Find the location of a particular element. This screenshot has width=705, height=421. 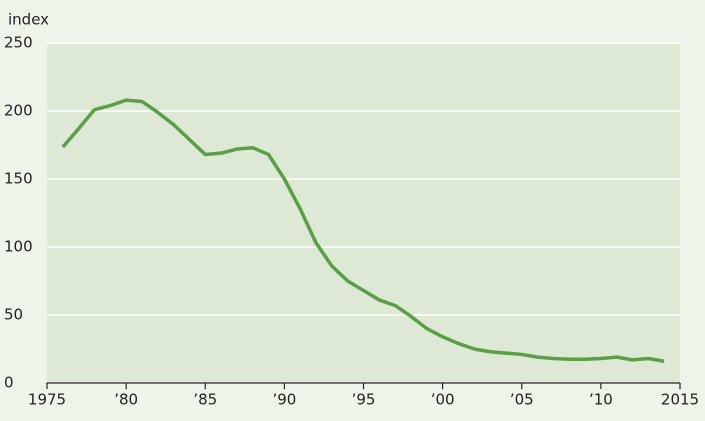

y-tick-label: 50 is located at coordinates (13, 315).